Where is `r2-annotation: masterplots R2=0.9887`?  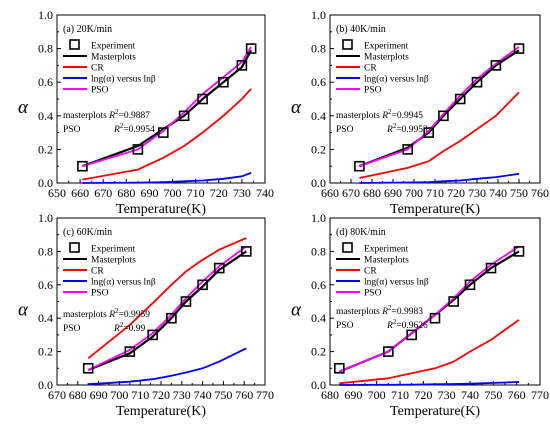 r2-annotation: masterplots R2=0.9887 is located at coordinates (106, 114).